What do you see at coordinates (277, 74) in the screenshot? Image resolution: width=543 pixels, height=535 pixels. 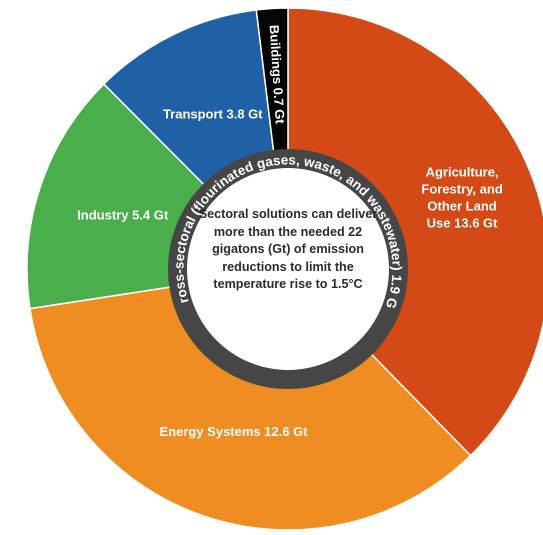 I see `label-buildings: Buildings 0.7 Gt` at bounding box center [277, 74].